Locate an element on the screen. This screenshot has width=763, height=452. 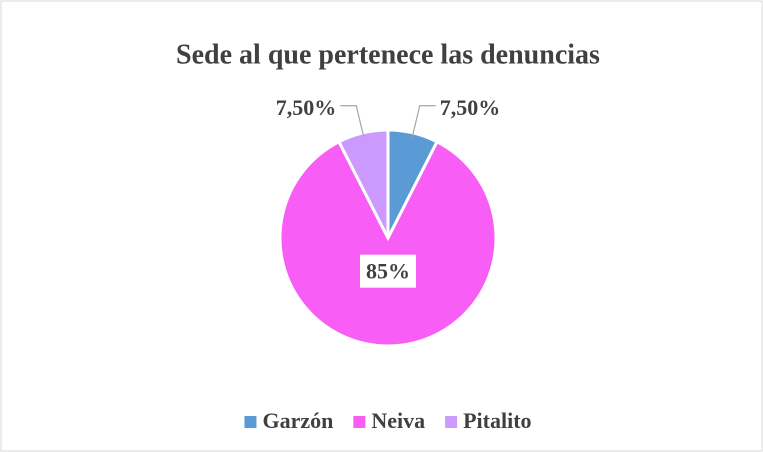
data-label-group: 85% is located at coordinates (388, 271).